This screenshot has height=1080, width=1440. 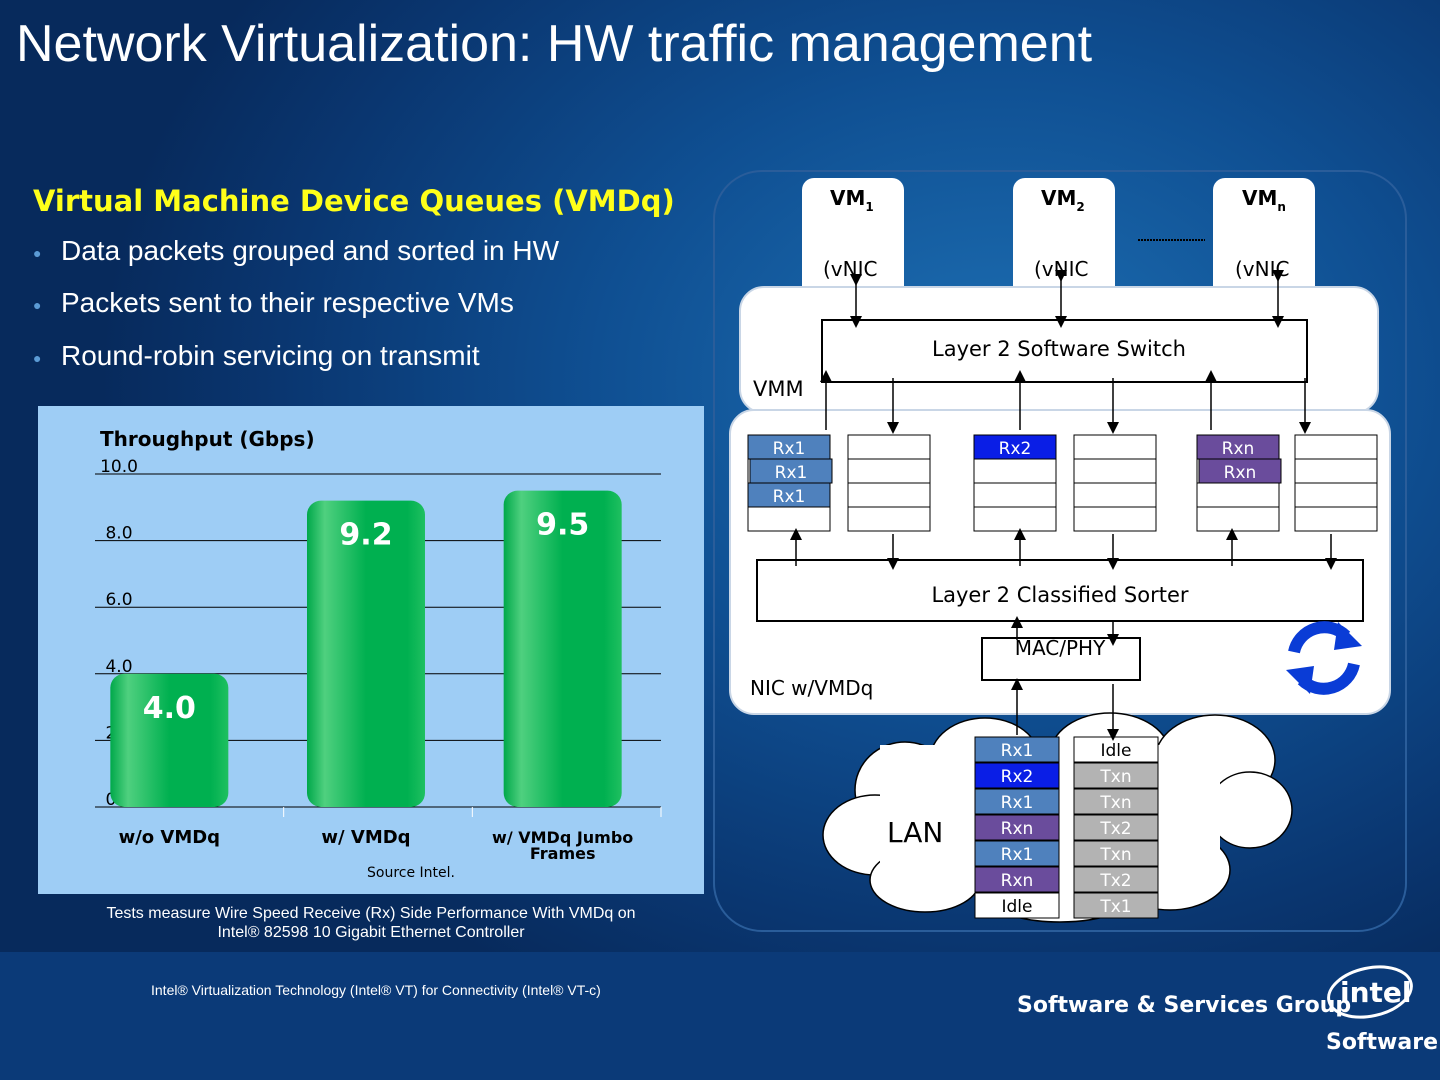 I want to click on bullet-item: ● Round-robin servicing on transmit, so click(x=256, y=355).